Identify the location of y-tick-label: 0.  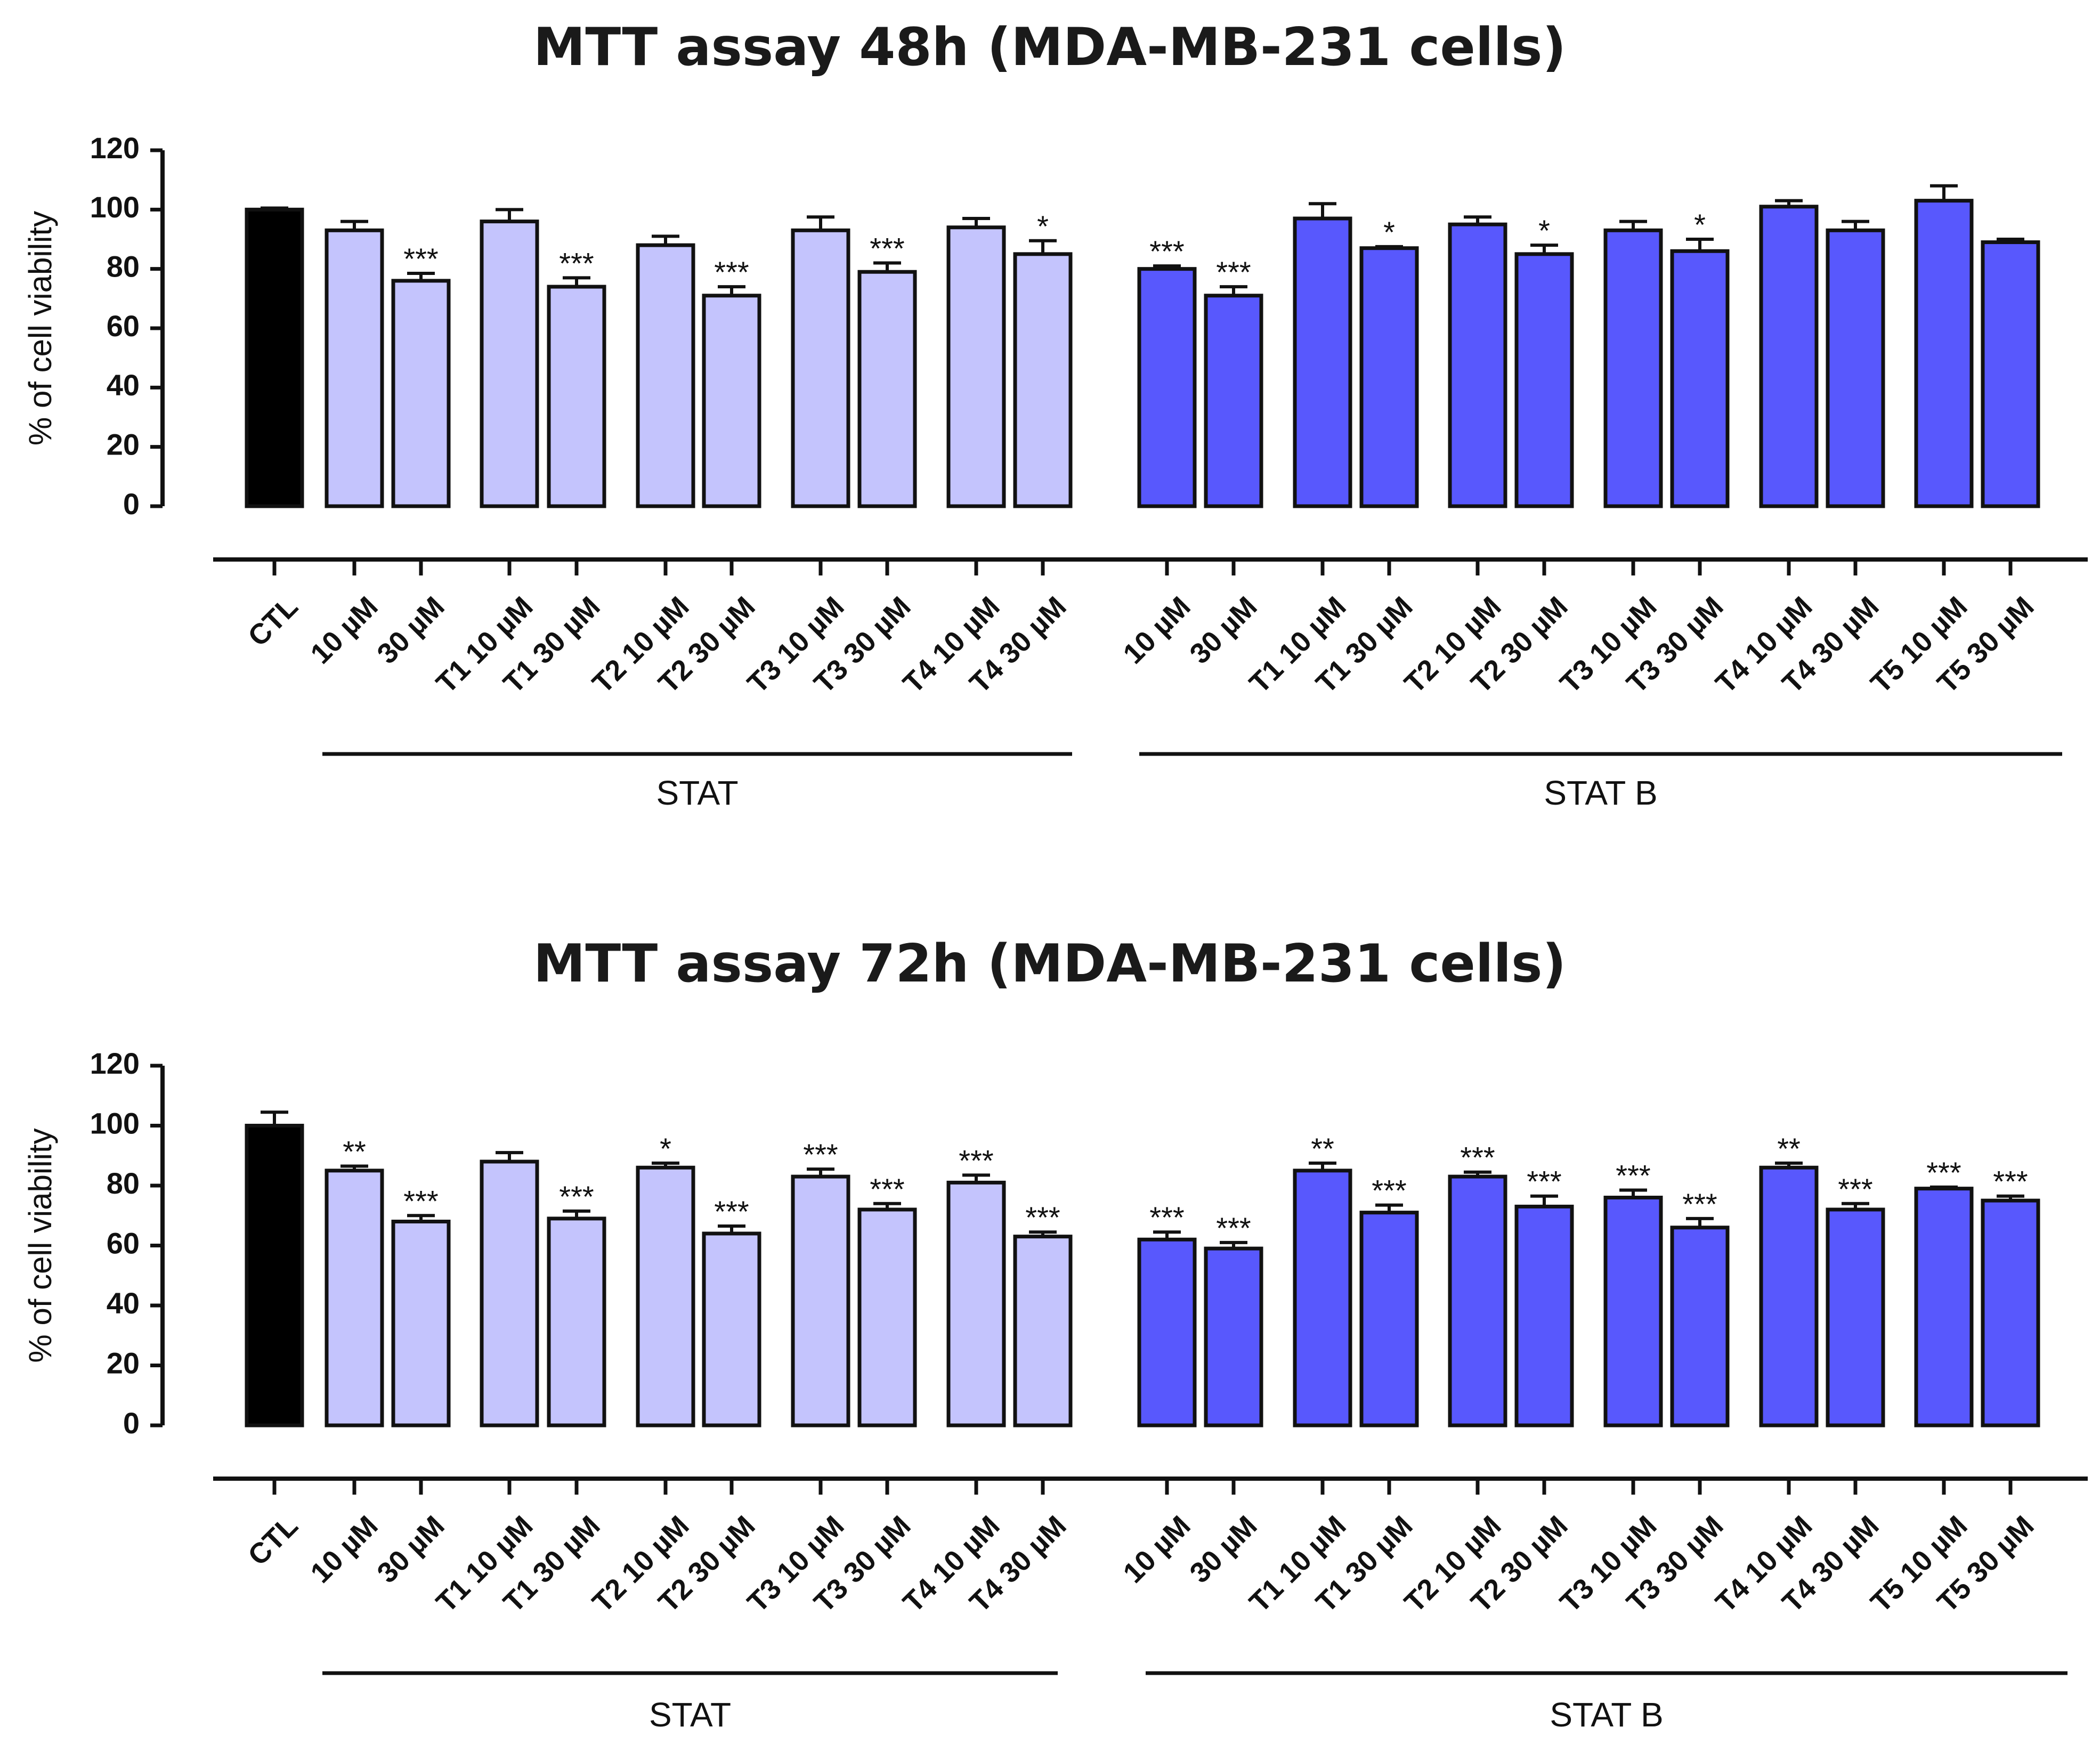
(131, 504).